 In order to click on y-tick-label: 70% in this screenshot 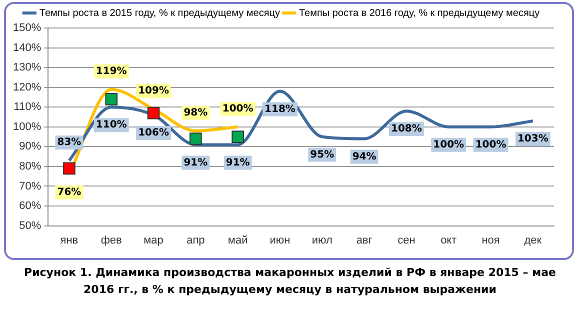, I will do `click(30, 186)`.